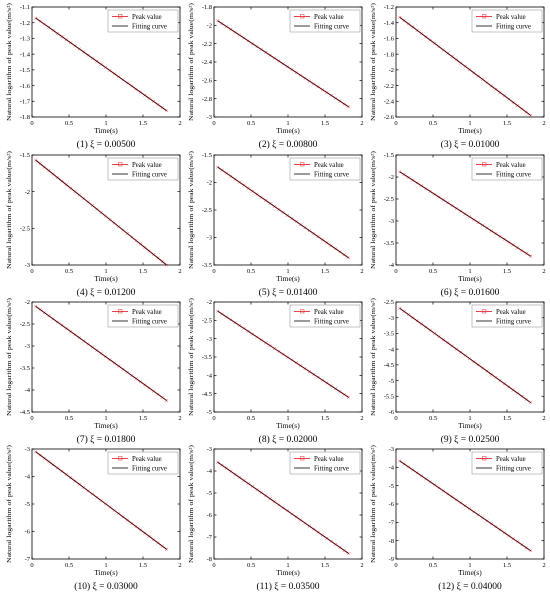 This screenshot has height=593, width=550. I want to click on y-tick-label: -7, so click(28, 559).